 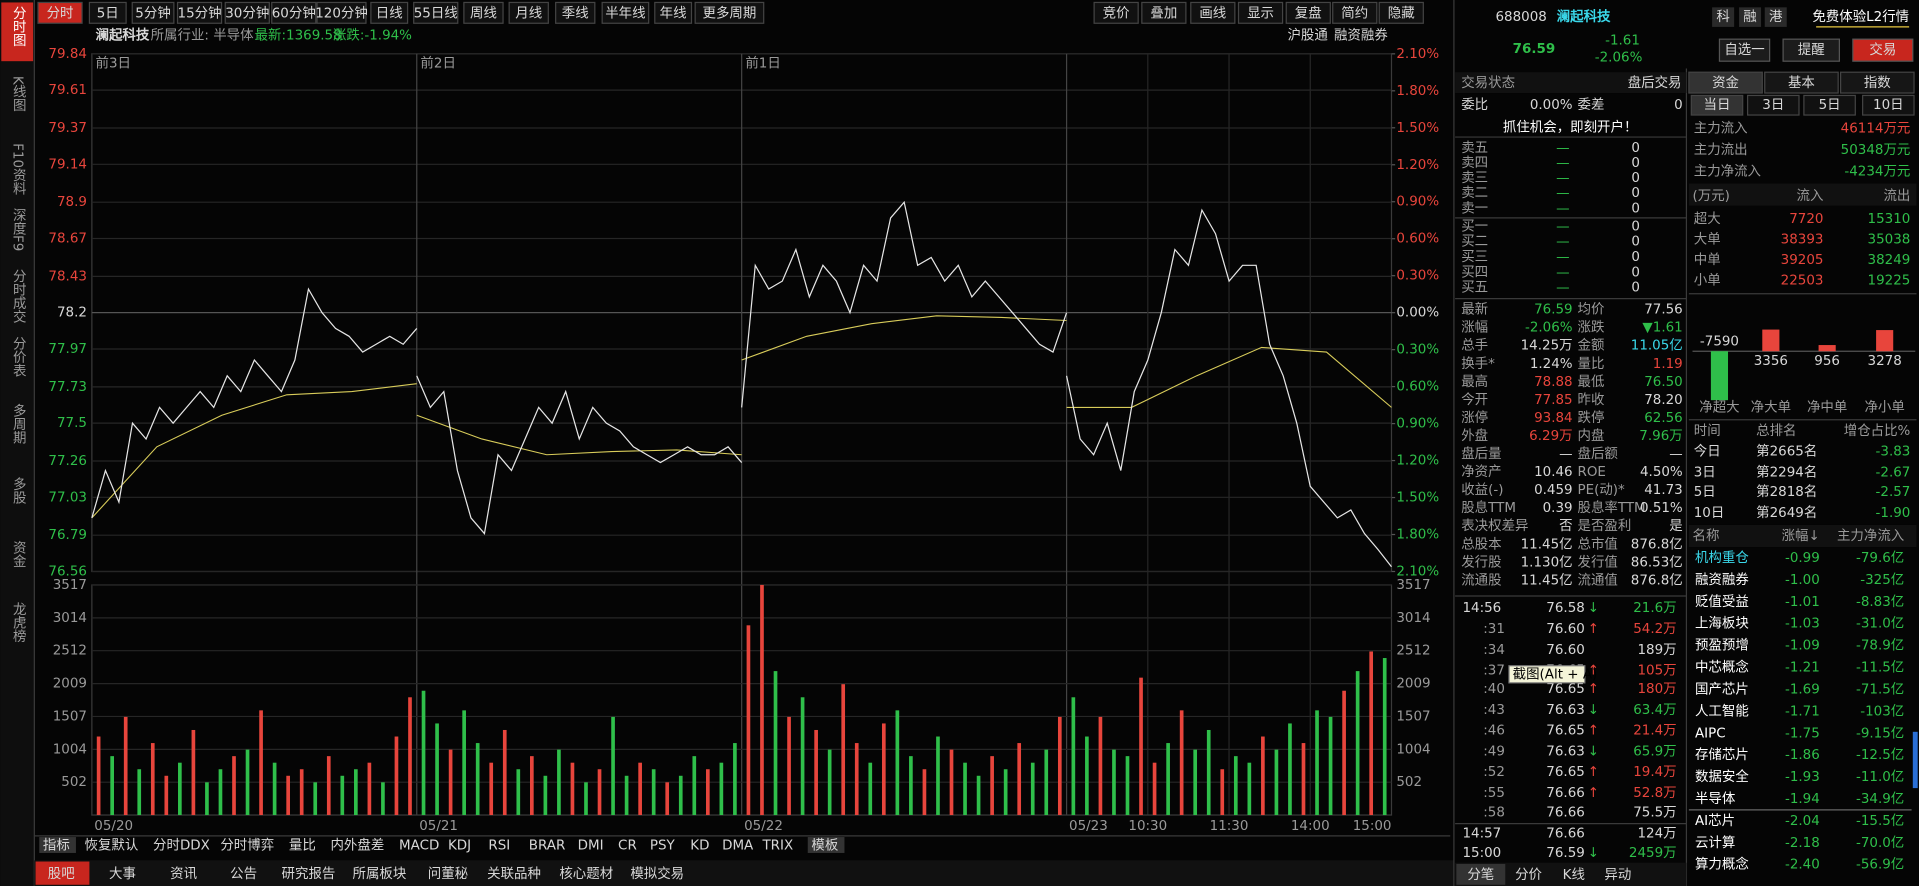 I want to click on sidebar-tab: K线图, so click(x=18, y=94).